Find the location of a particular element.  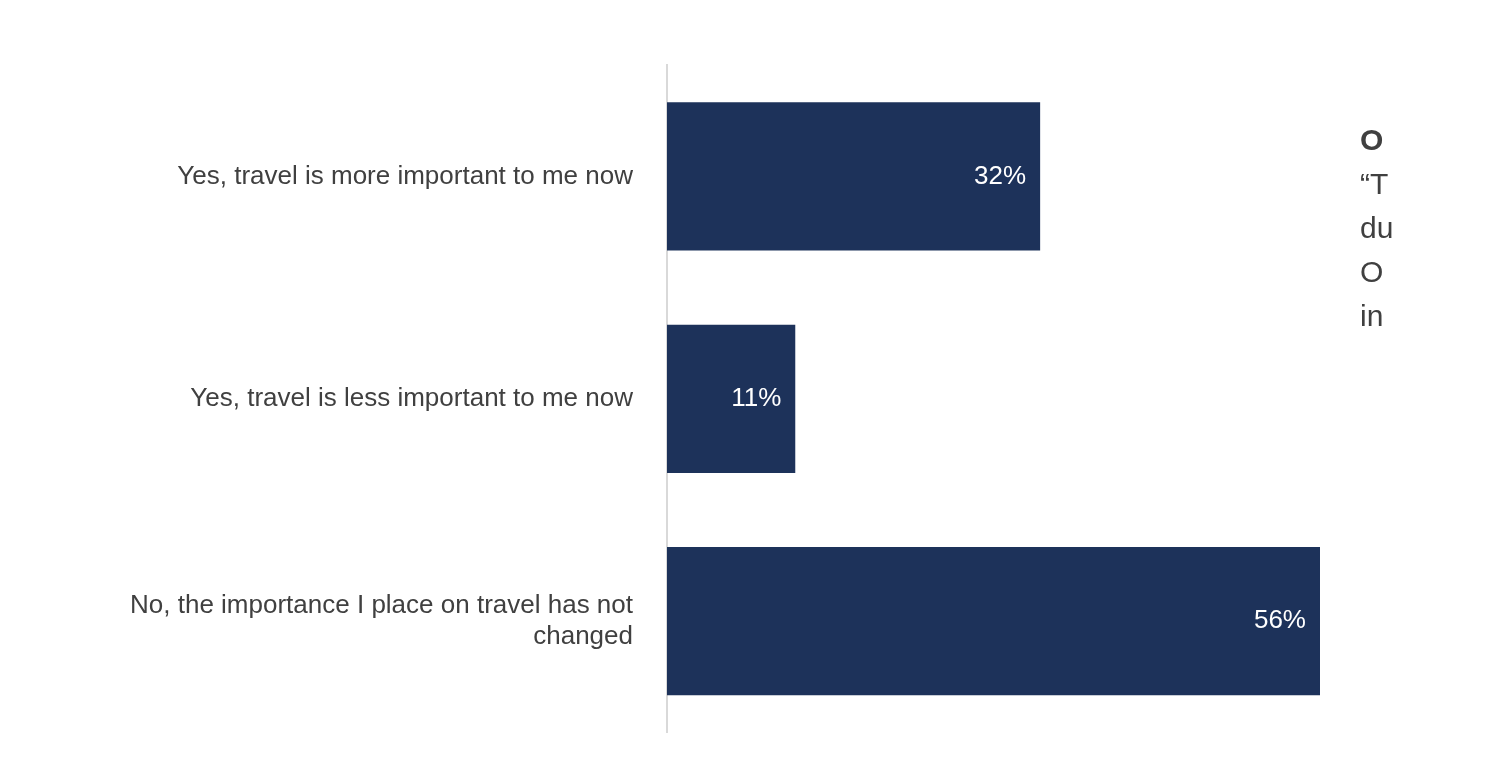

y-tick-label: No, the importance I place on travel has not changed is located at coordinates (382, 619).